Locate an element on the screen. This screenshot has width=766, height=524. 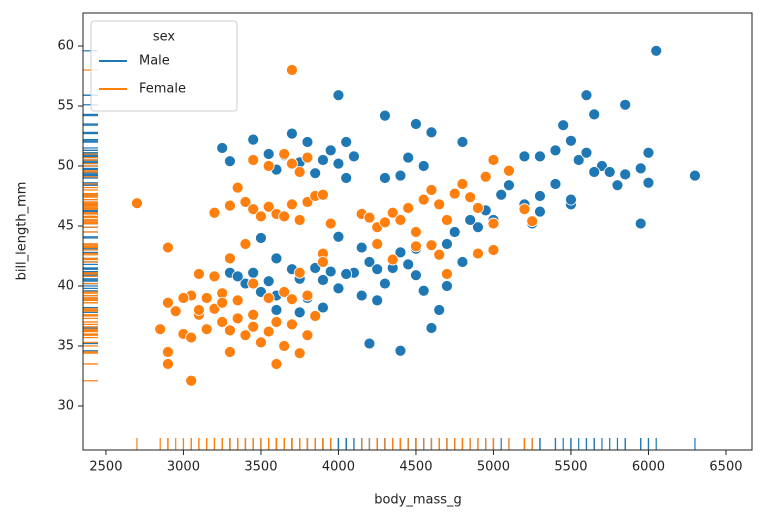
legend-label: Female is located at coordinates (162, 89).